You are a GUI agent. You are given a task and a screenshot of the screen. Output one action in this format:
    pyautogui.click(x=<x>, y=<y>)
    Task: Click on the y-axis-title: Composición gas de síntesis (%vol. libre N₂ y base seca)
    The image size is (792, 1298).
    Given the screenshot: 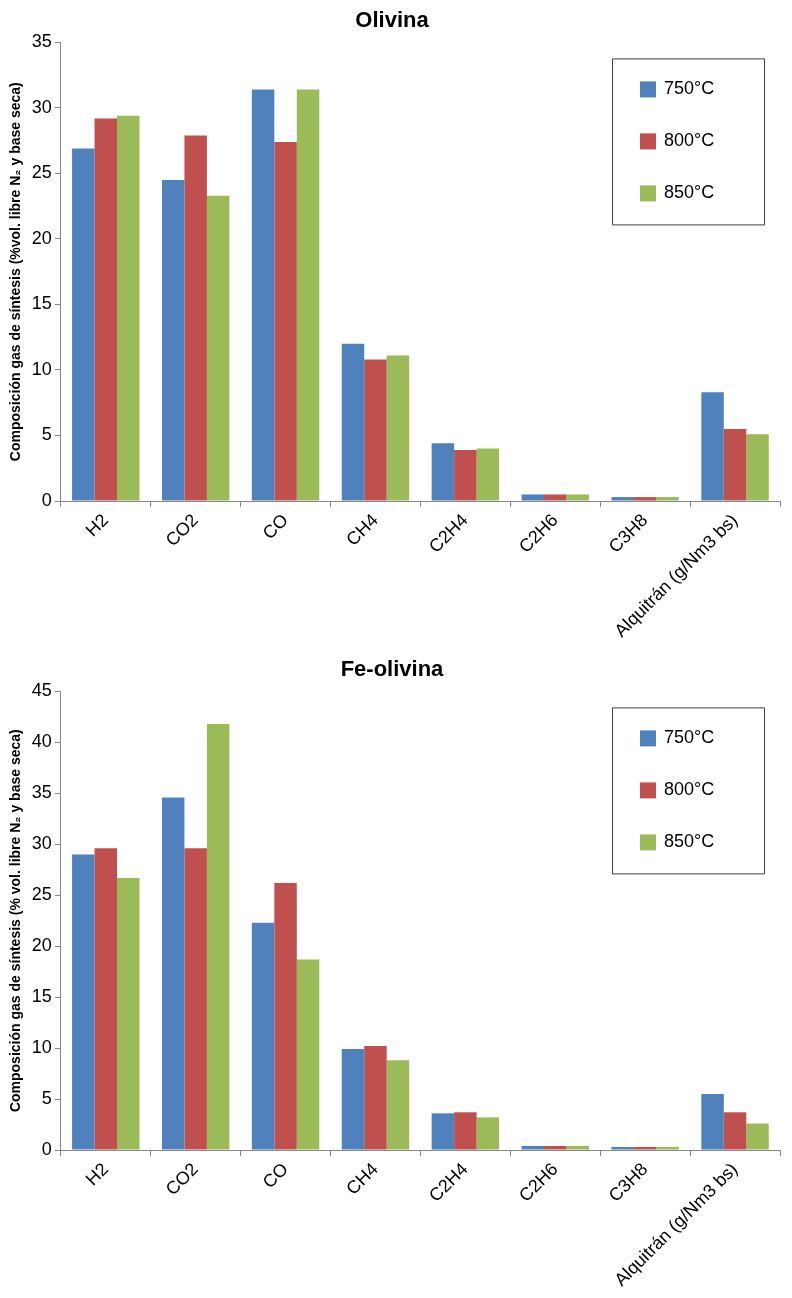 What is the action you would take?
    pyautogui.click(x=15, y=272)
    